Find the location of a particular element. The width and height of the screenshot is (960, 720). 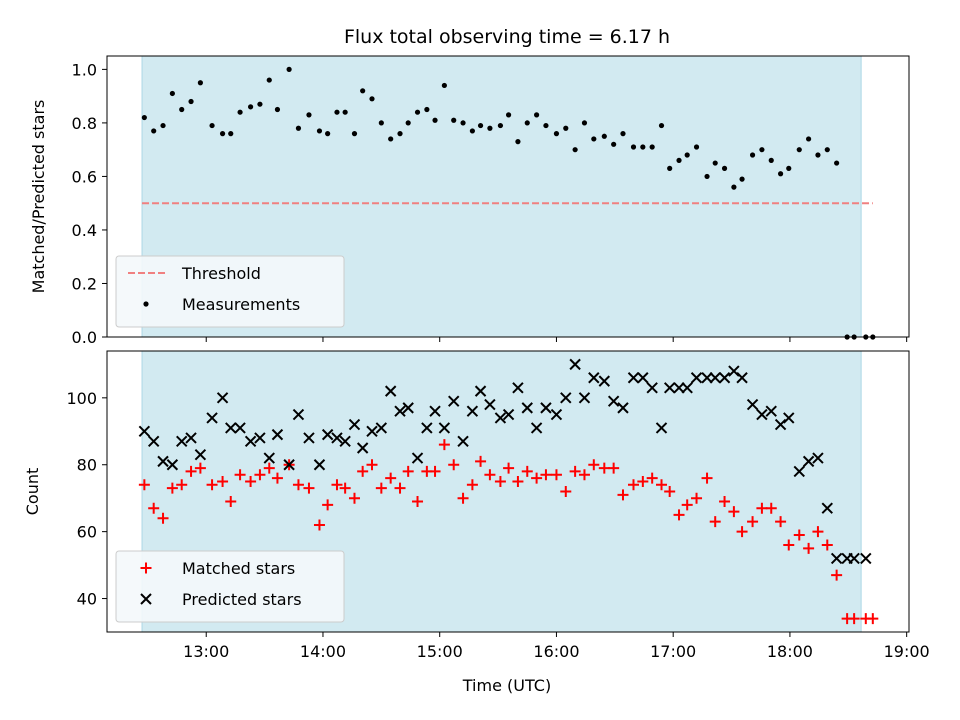

x-tick-label: 15:00 is located at coordinates (440, 651).